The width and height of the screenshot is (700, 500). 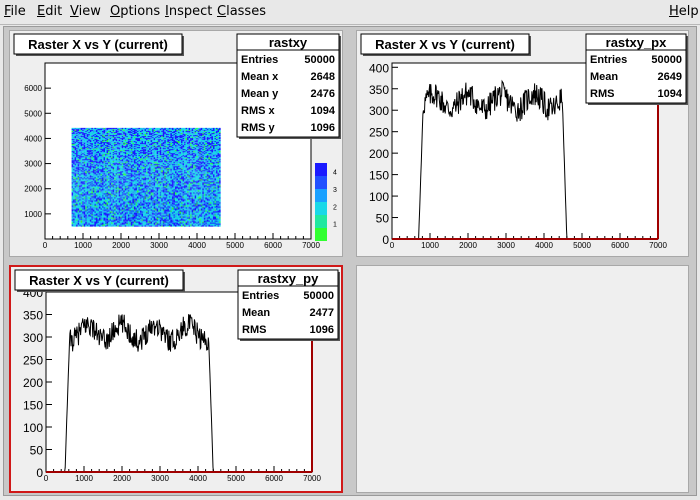 What do you see at coordinates (85, 11) in the screenshot?
I see `menu-view: View` at bounding box center [85, 11].